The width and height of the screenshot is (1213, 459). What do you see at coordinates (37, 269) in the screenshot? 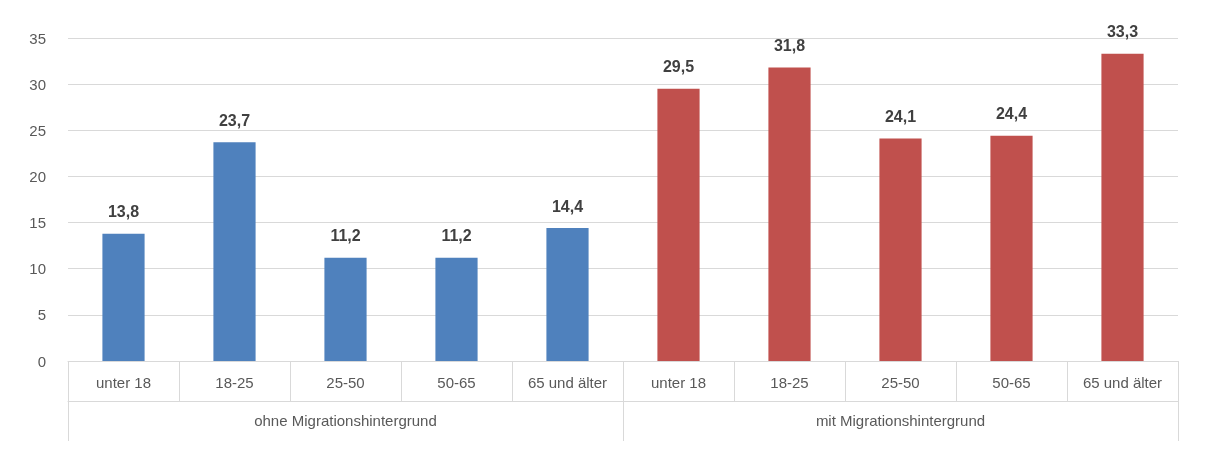
I see `y-tick-label: 10` at bounding box center [37, 269].